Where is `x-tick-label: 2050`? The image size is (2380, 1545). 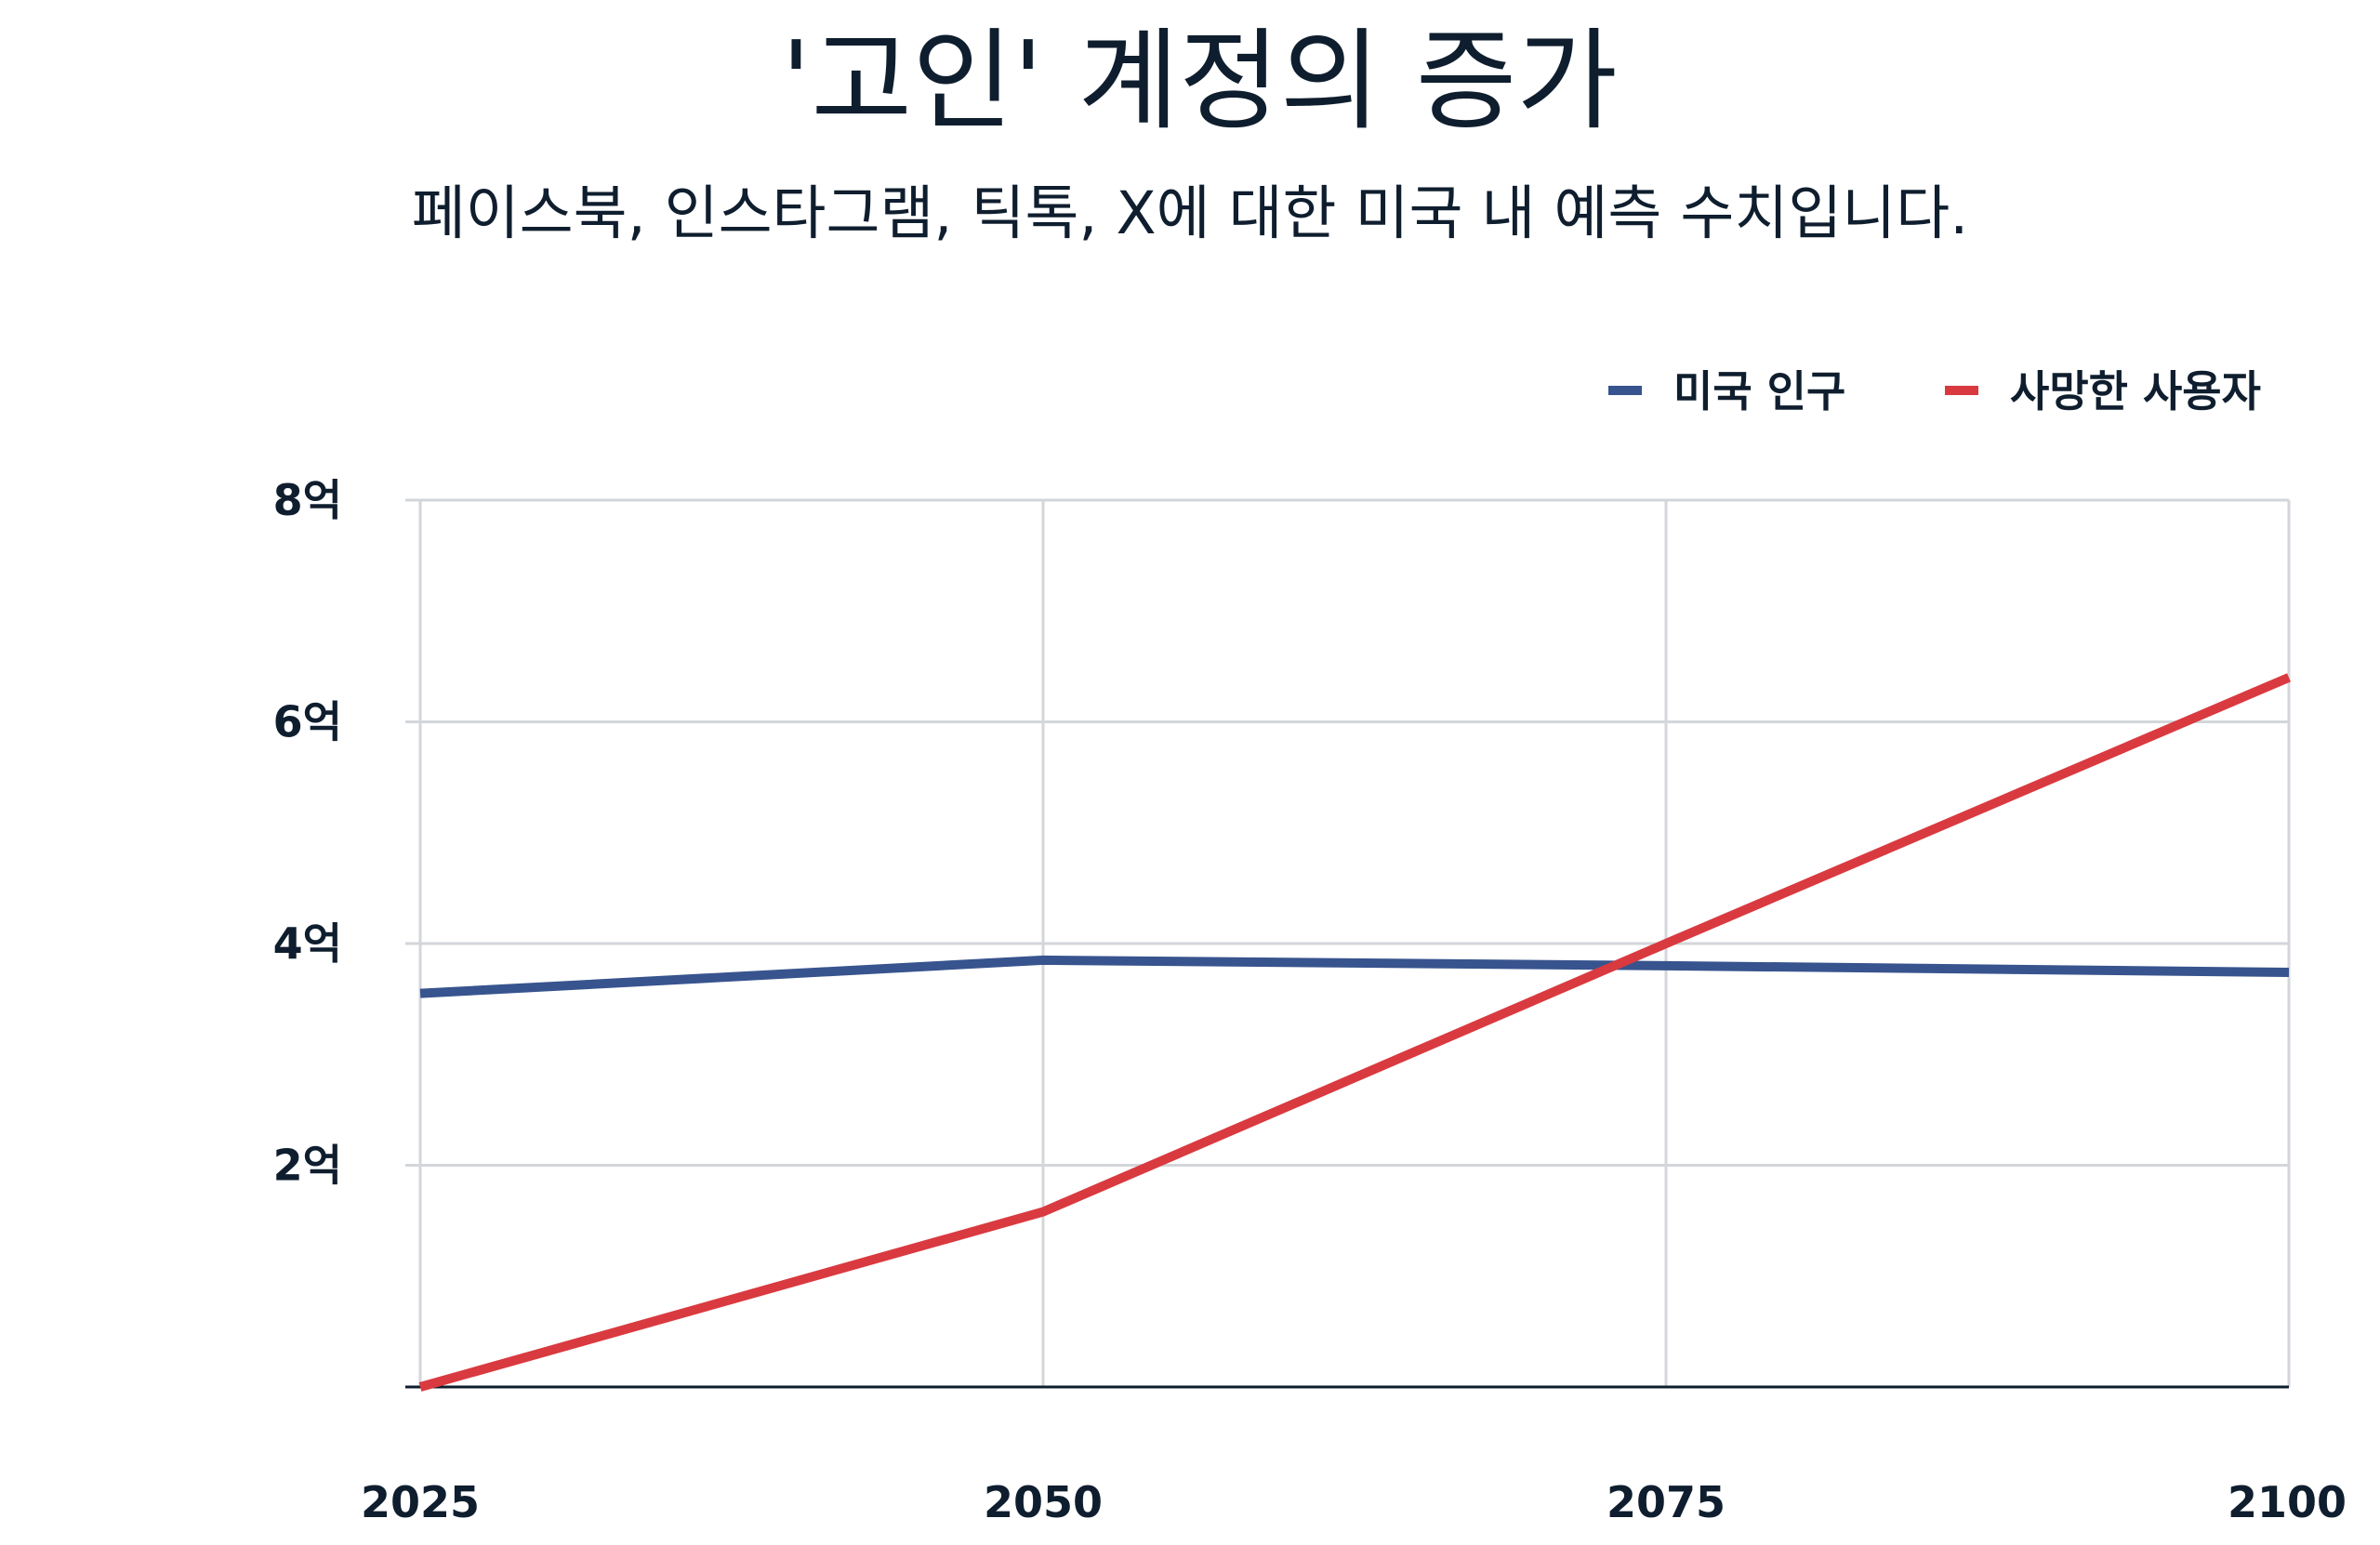 x-tick-label: 2050 is located at coordinates (1043, 1502).